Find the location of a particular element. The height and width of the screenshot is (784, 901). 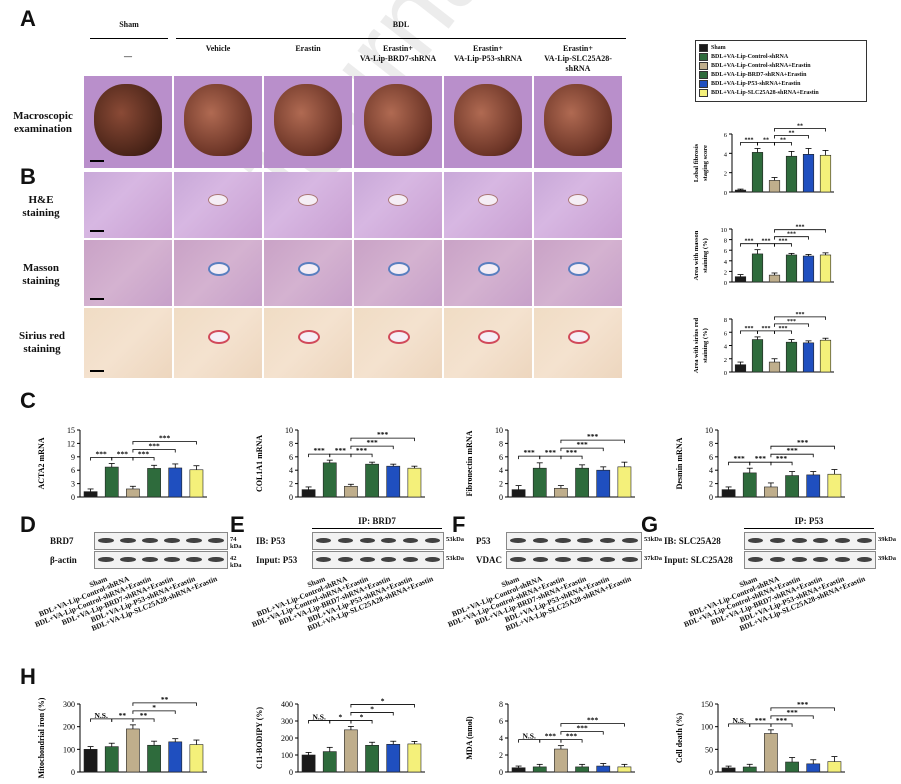

legend-item: BDL+VA-Lip-SLC25A28-shRNA+Erastin is located at coordinates (781, 92).